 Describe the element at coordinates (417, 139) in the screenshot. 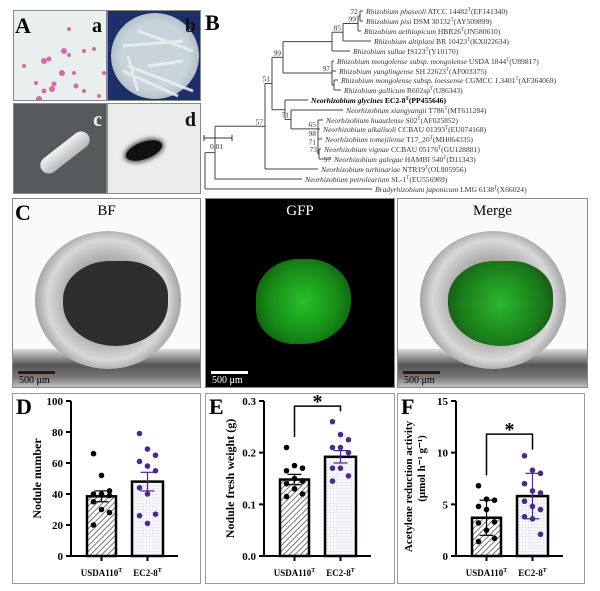

I see `taxon-strain: T17_20` at that location.